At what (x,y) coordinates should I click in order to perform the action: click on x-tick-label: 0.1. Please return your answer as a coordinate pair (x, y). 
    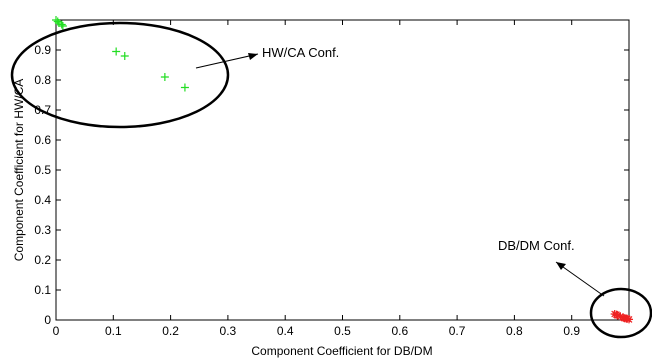
    Looking at the image, I should click on (113, 331).